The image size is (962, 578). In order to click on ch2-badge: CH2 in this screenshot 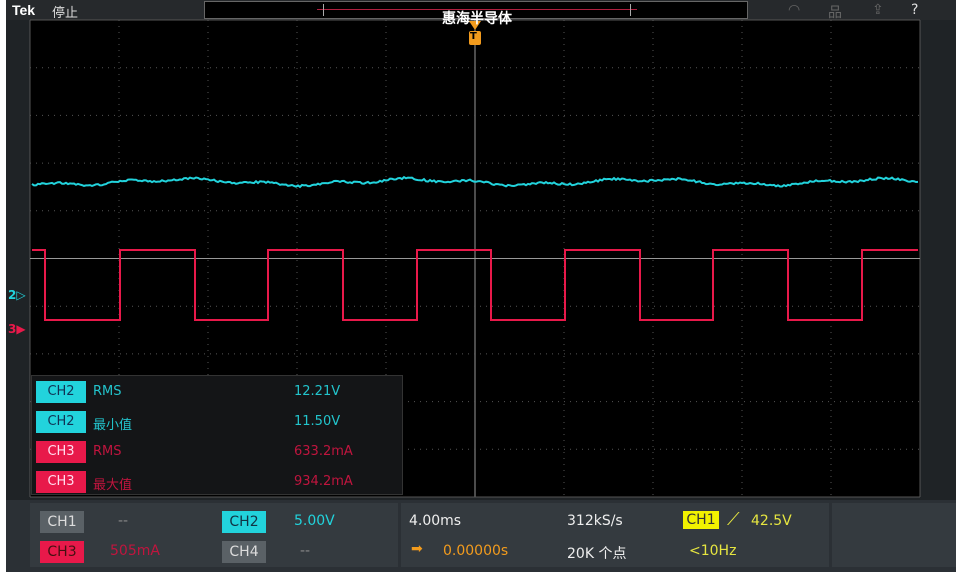, I will do `click(244, 522)`.